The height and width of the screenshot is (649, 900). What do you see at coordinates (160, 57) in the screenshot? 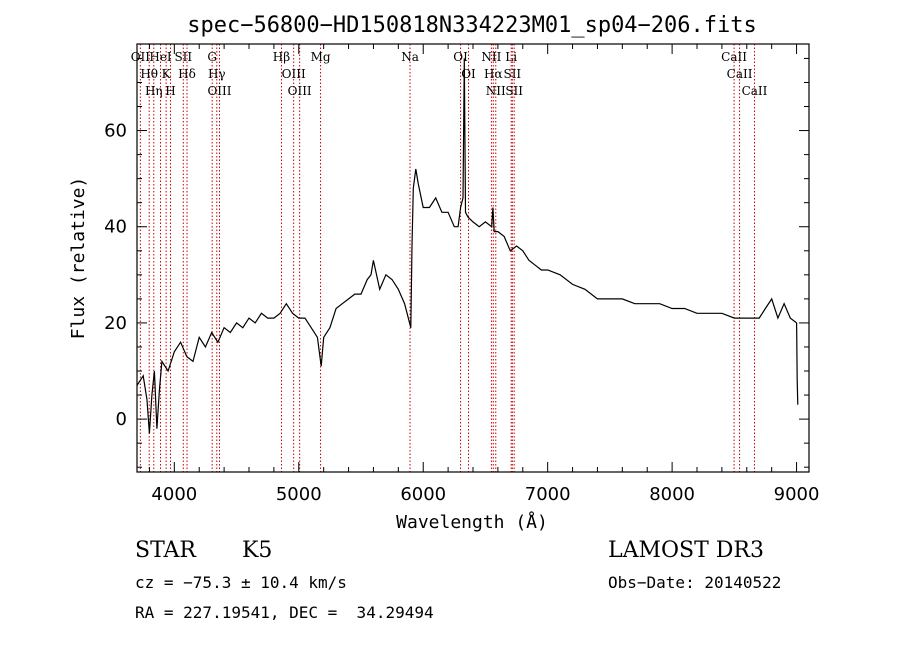
I see `line-marker-label: HeI` at bounding box center [160, 57].